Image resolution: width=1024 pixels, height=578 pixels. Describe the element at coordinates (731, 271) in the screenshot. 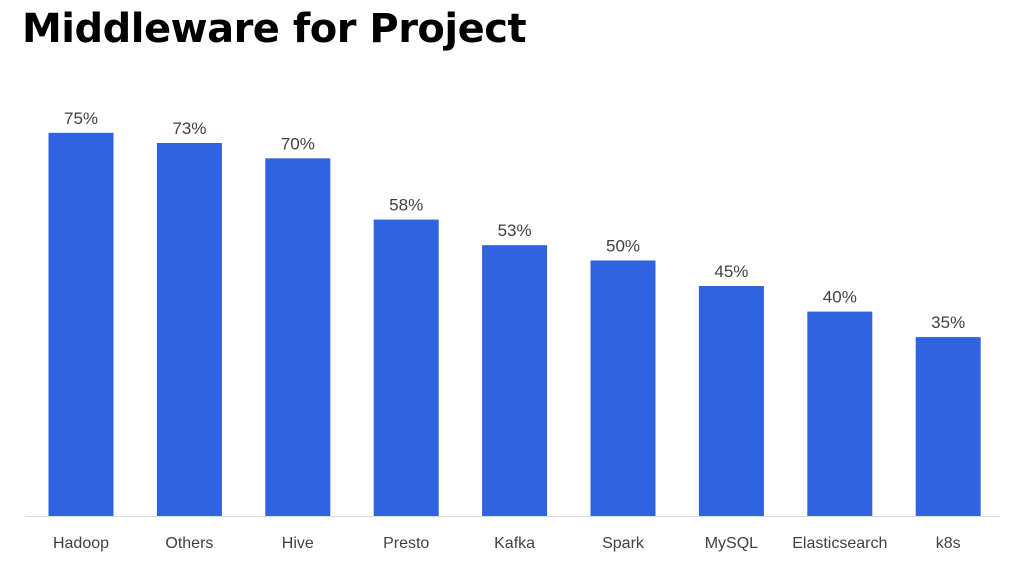

I see `data-label-mysql: 45%` at that location.